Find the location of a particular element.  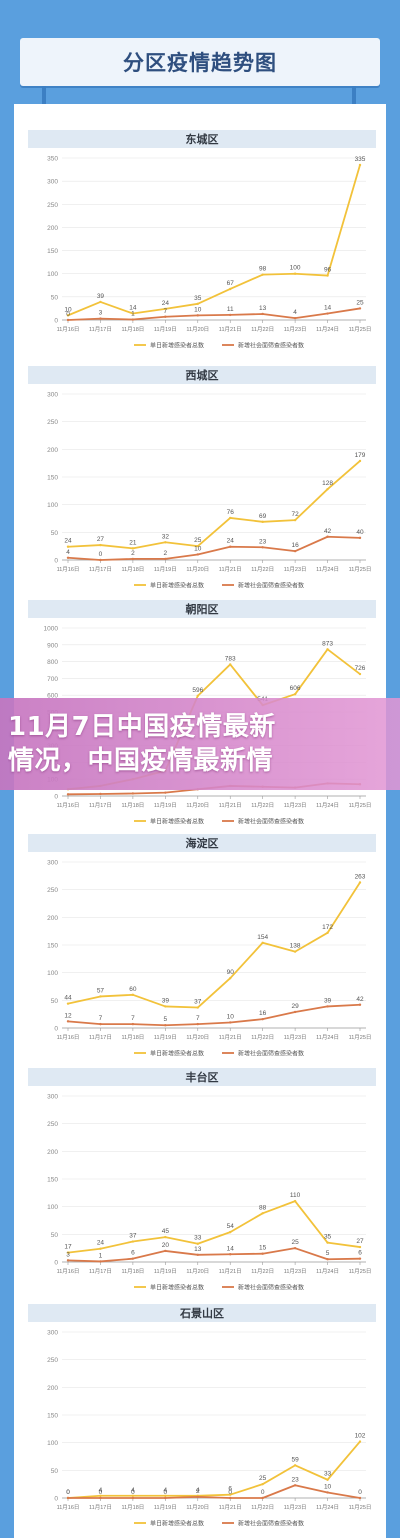

data-label: 100 is located at coordinates (295, 268).